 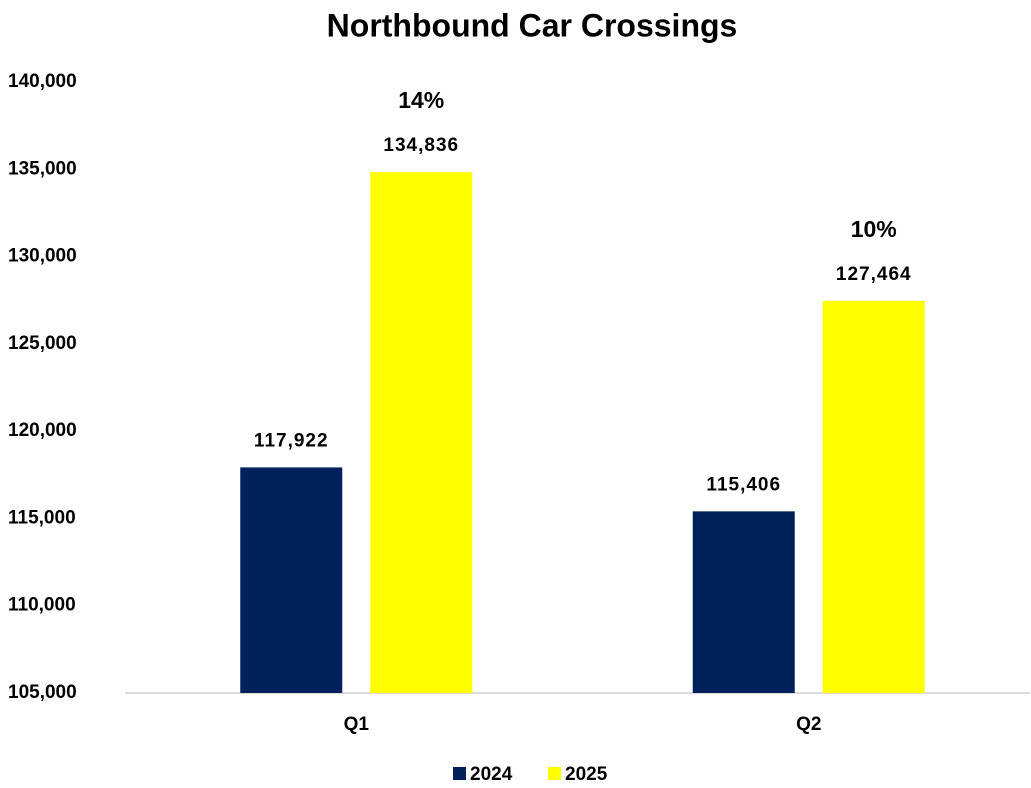 I want to click on y-tick-label: 125,000, so click(x=42, y=343).